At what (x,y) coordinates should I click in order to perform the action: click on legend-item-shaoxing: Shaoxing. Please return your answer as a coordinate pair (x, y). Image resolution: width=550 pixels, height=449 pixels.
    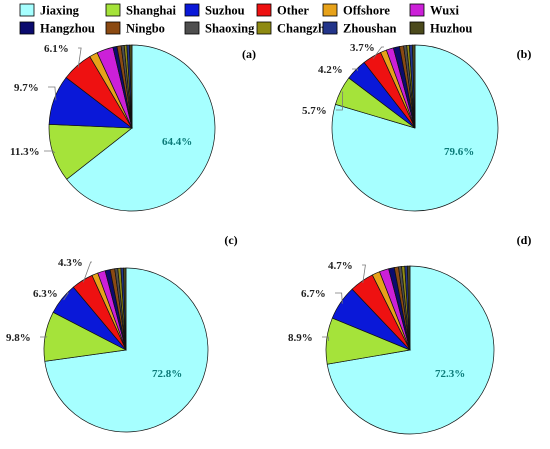
    Looking at the image, I should click on (219, 28).